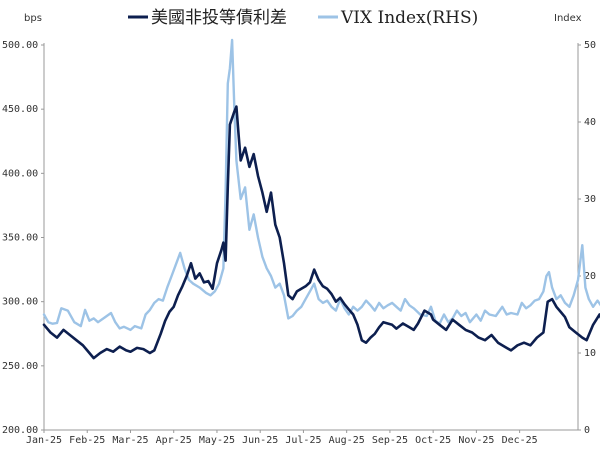 This screenshot has width=600, height=450. Describe the element at coordinates (590, 199) in the screenshot. I see `y-right-tick-label: 30` at that location.